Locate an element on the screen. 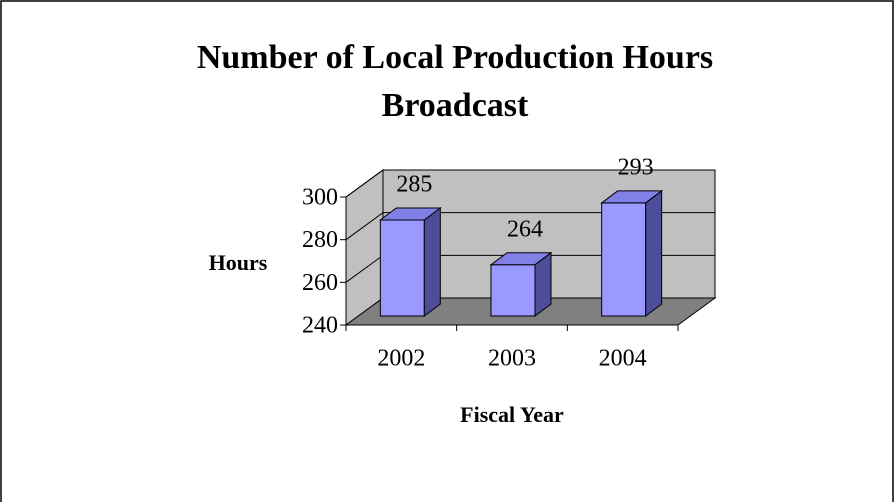  x-axis-title: Fiscal Year is located at coordinates (512, 414).